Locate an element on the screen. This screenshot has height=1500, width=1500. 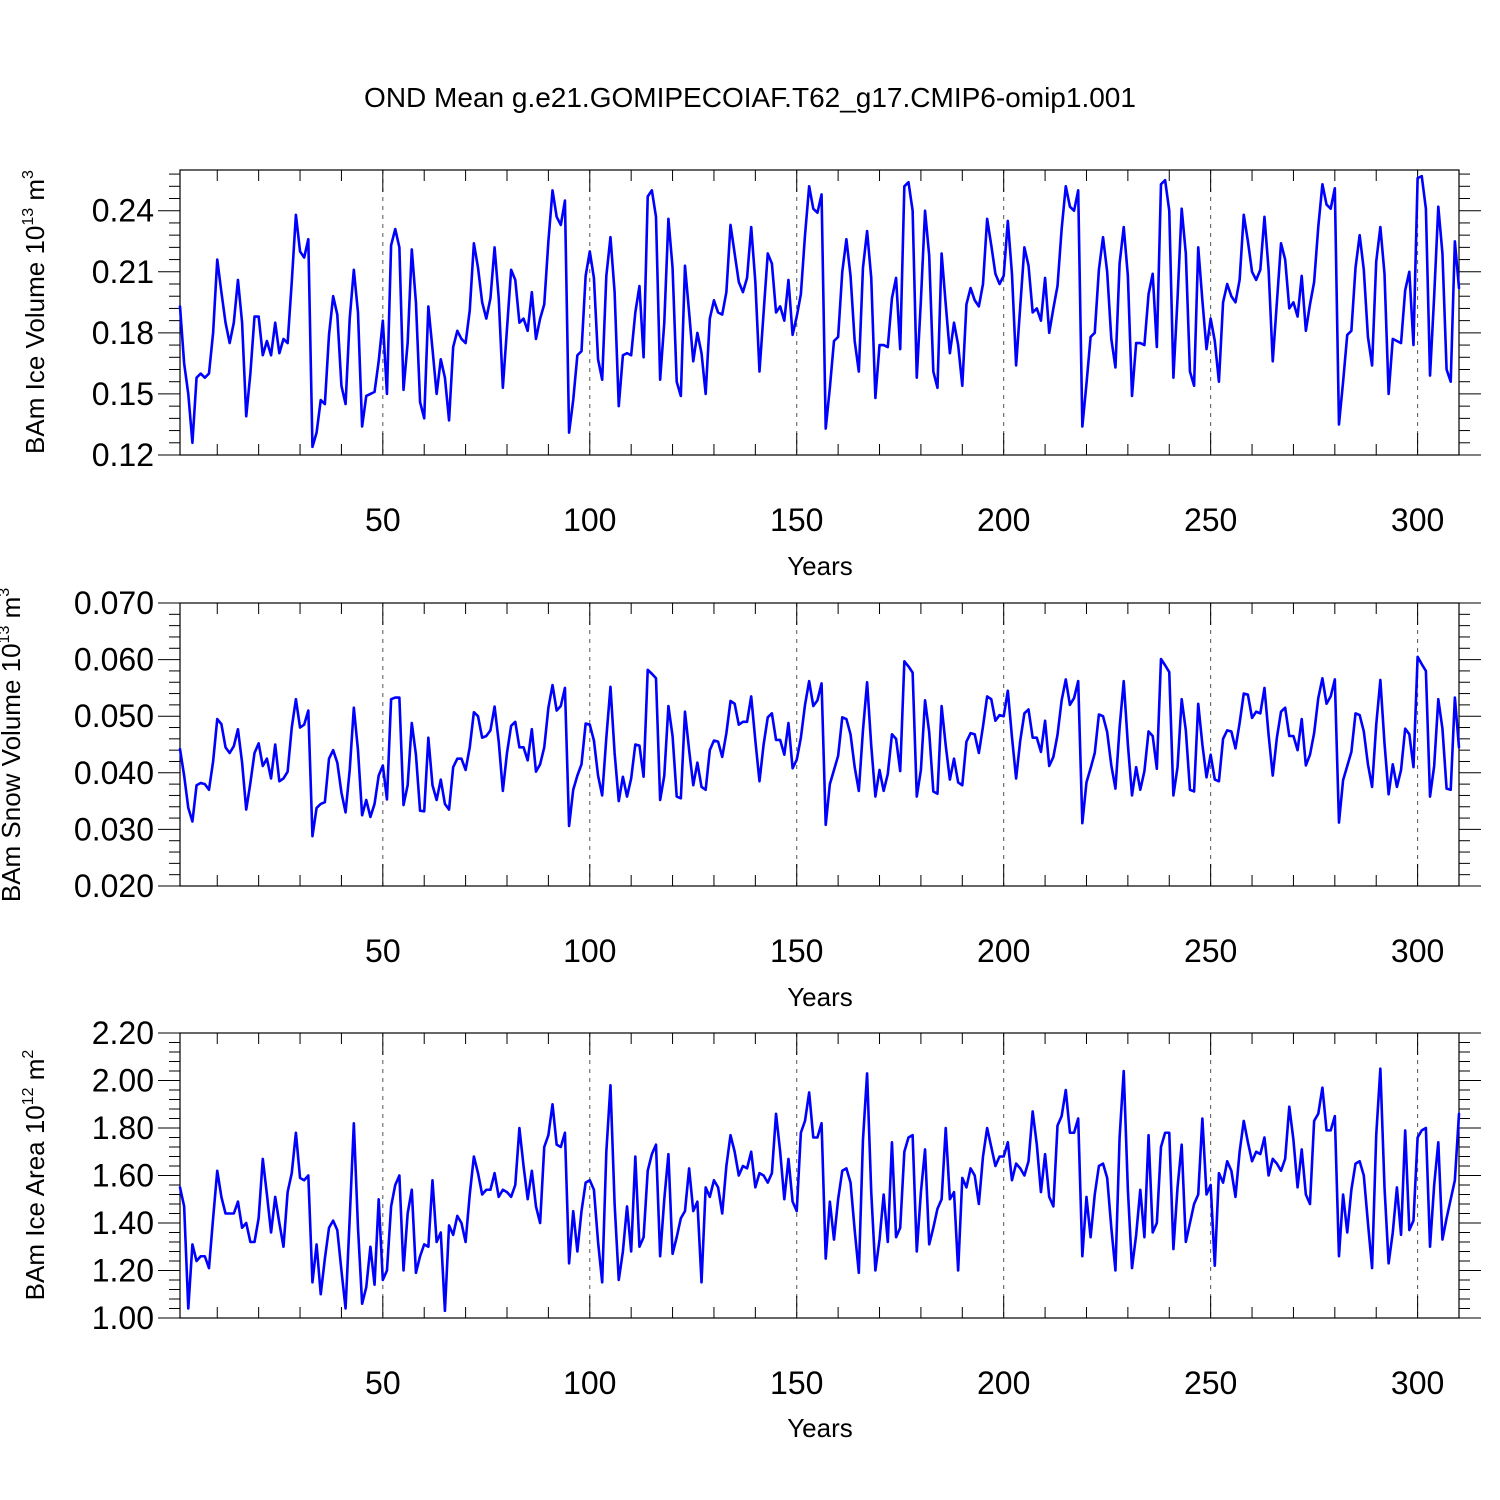
ice-area-ytick-label: 1.00 is located at coordinates (123, 1318).